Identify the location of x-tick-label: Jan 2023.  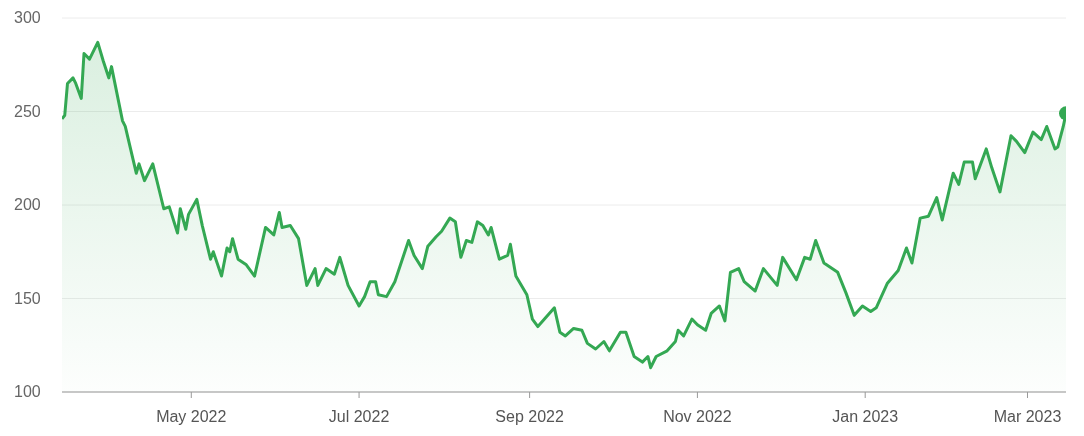
(865, 416).